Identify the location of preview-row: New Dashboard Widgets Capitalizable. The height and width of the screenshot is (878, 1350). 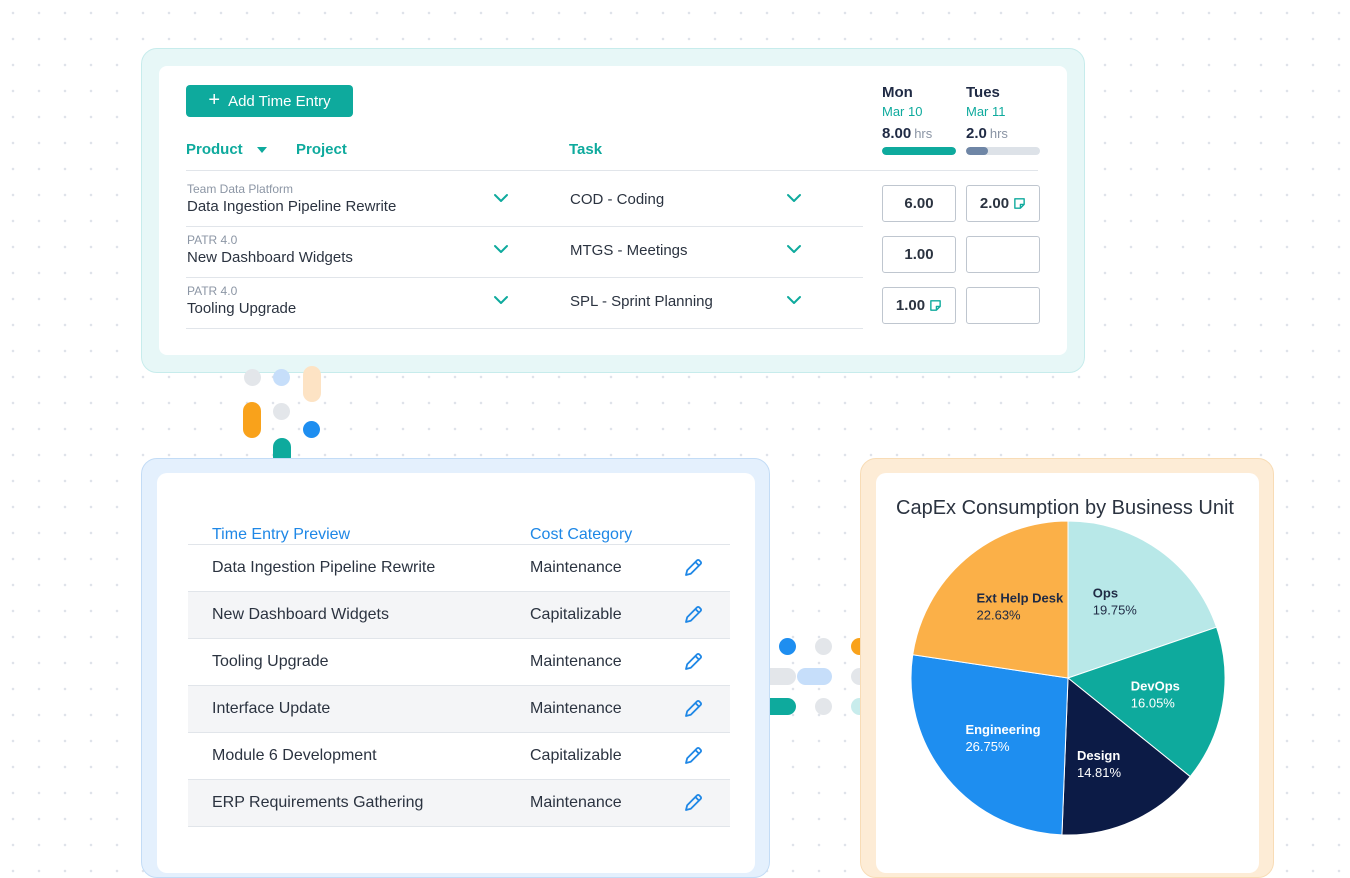
(459, 614).